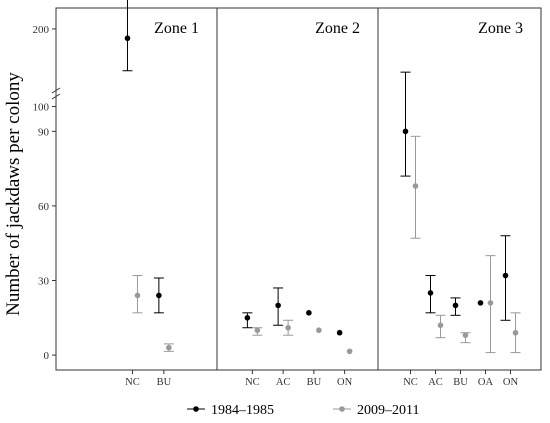  Describe the element at coordinates (41, 107) in the screenshot. I see `y-tick-label: 100` at that location.